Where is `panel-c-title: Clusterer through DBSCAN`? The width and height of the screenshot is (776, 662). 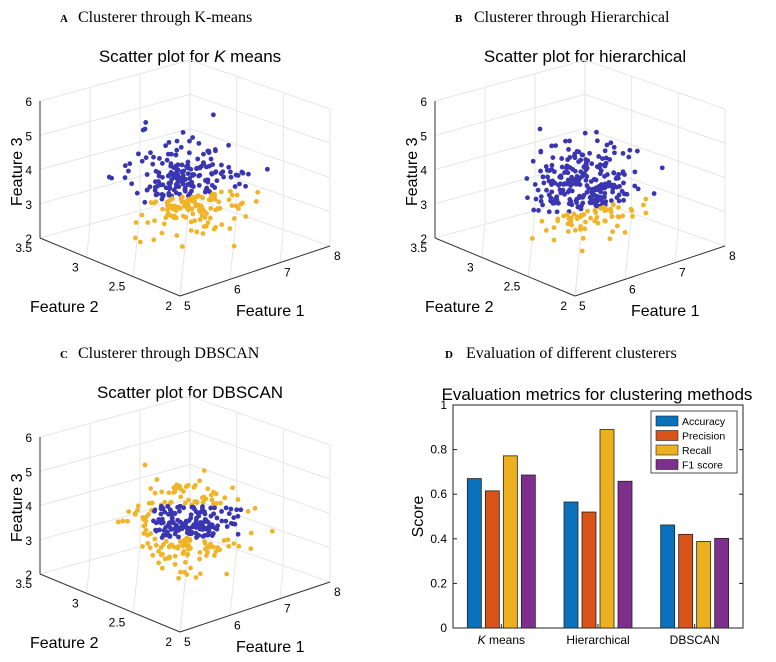
panel-c-title: Clusterer through DBSCAN is located at coordinates (169, 353).